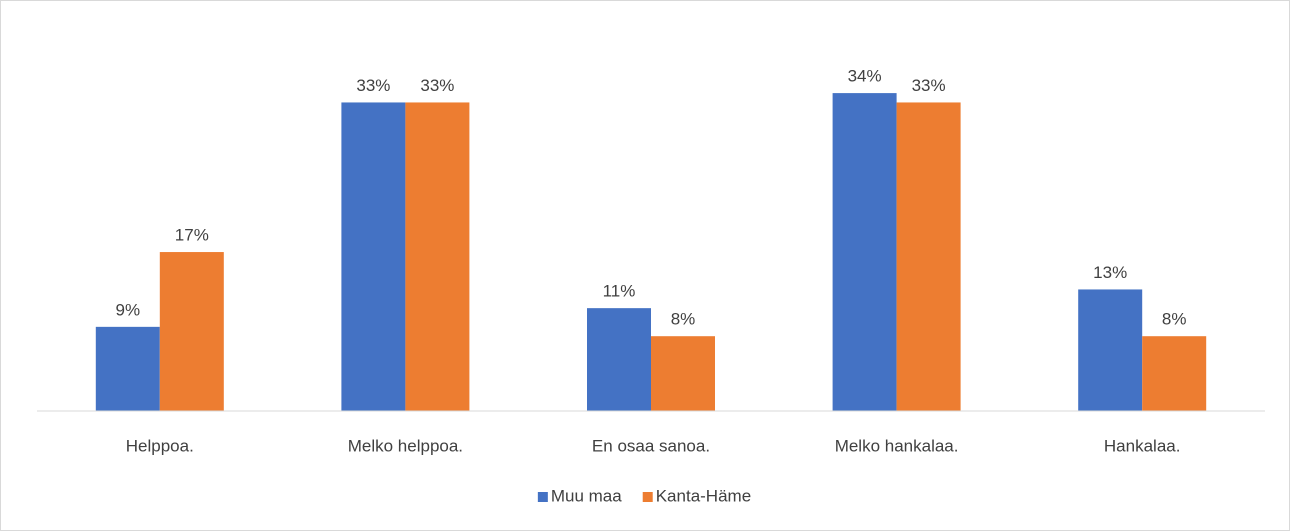 The image size is (1291, 532). I want to click on x-tick-label: En osaa sanoa., so click(651, 445).